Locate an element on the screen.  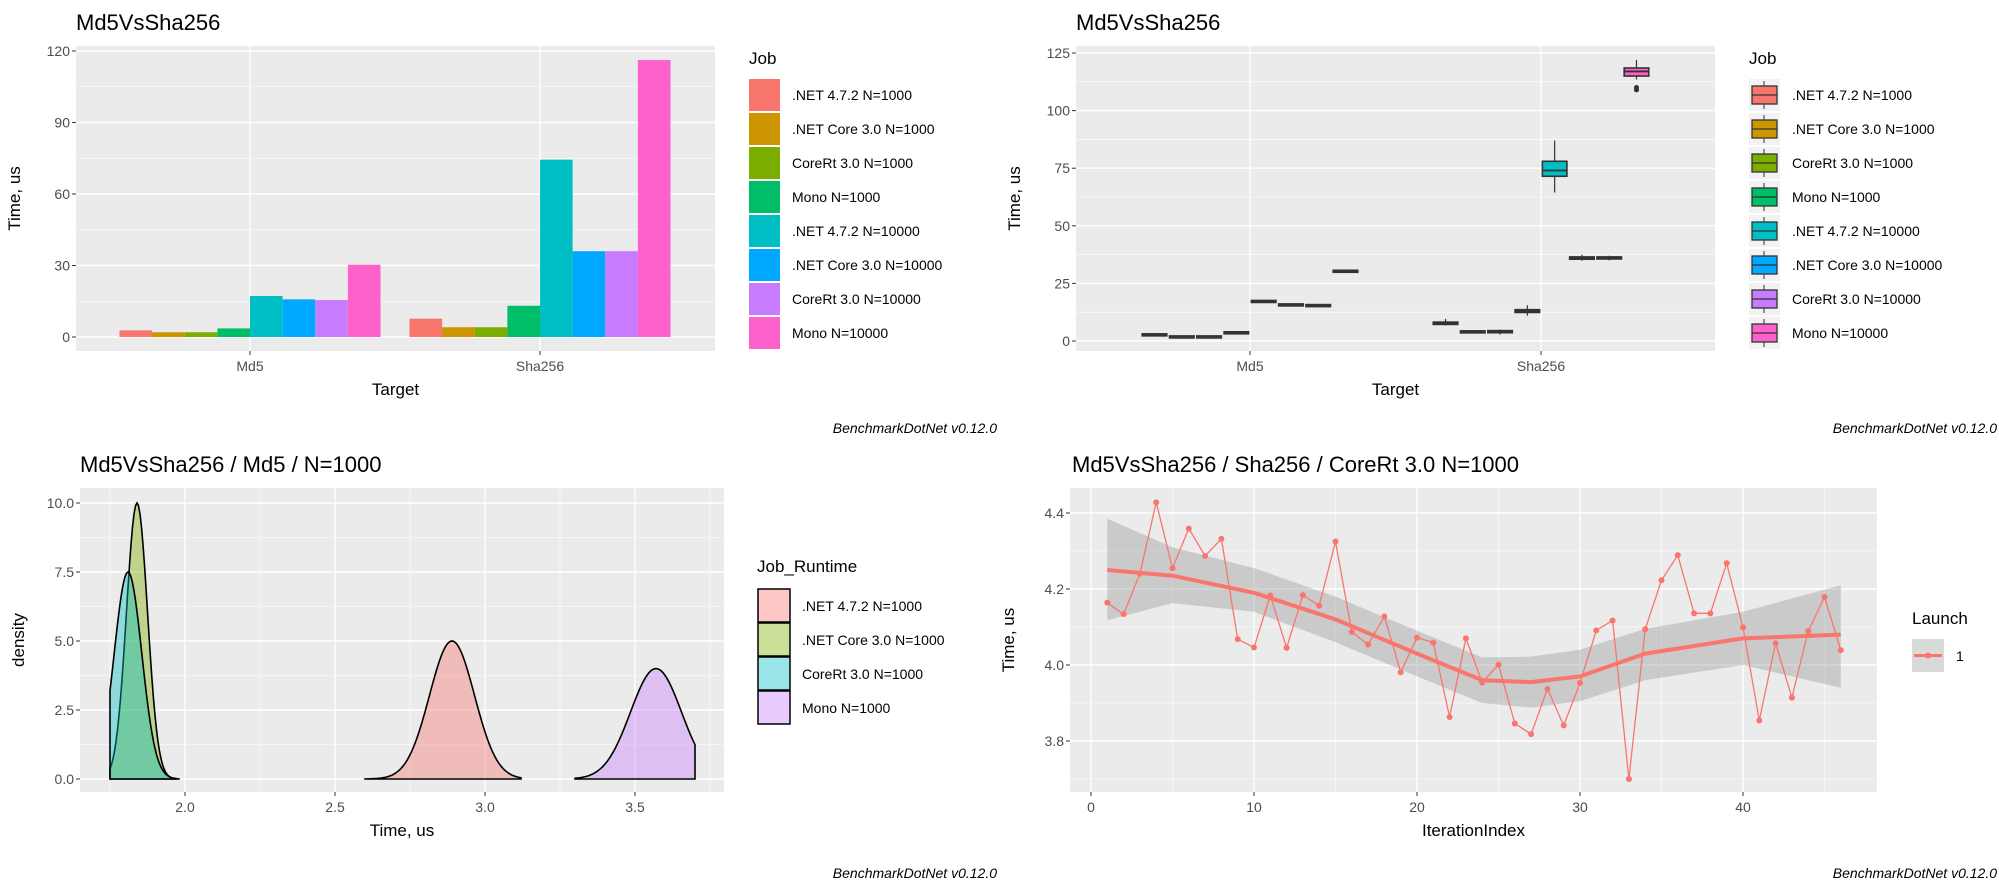
legend-label: 1 is located at coordinates (1960, 656).